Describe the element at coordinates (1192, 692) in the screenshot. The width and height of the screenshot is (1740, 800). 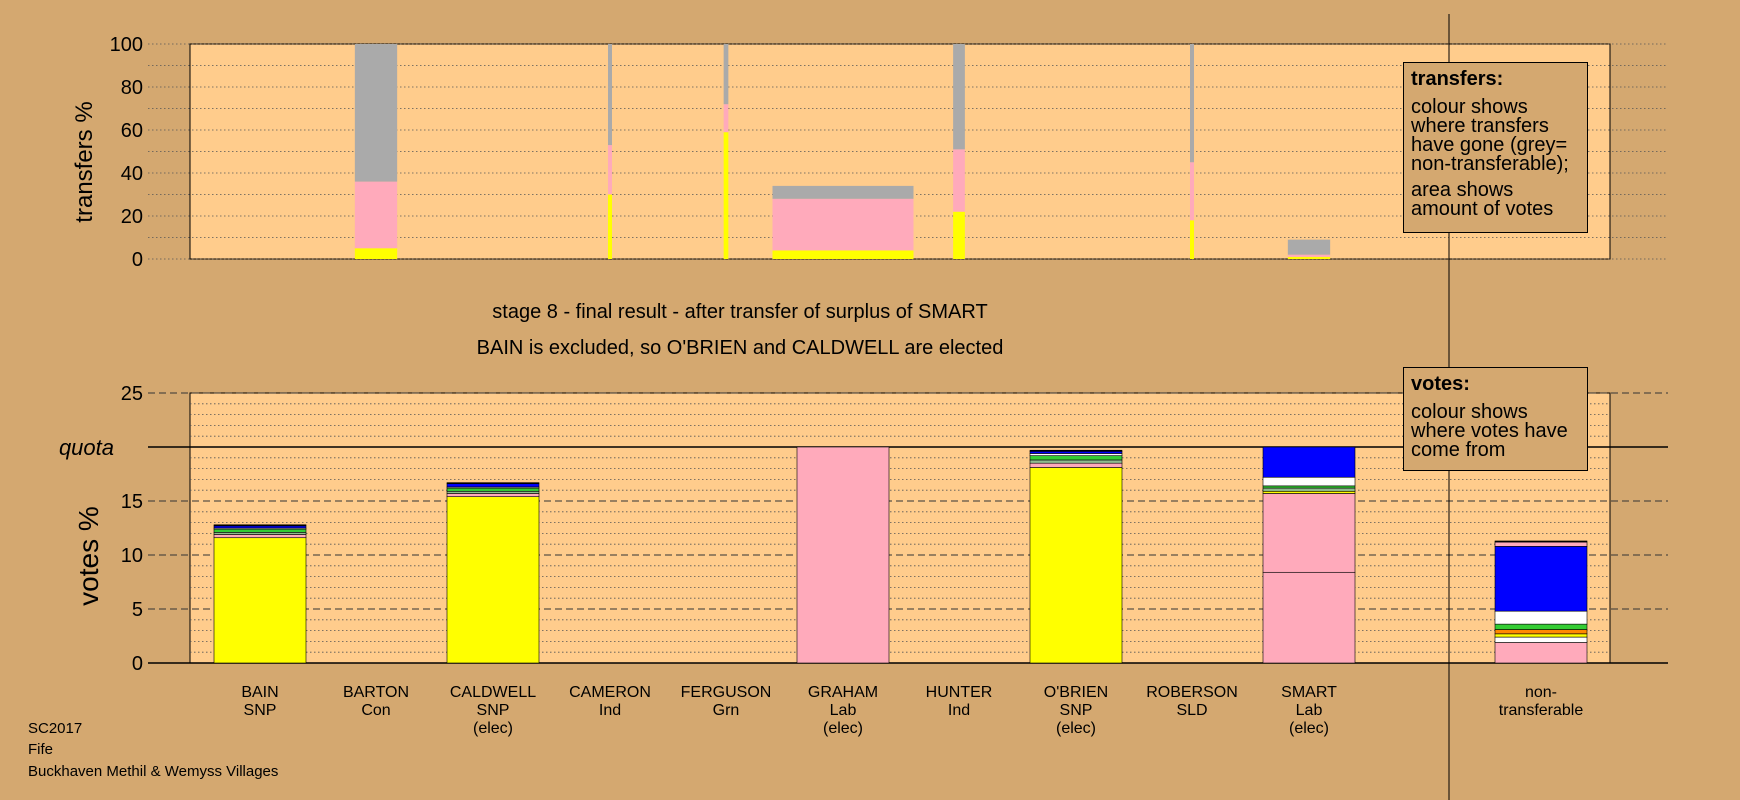
I see `category-label: ROBERSON` at that location.